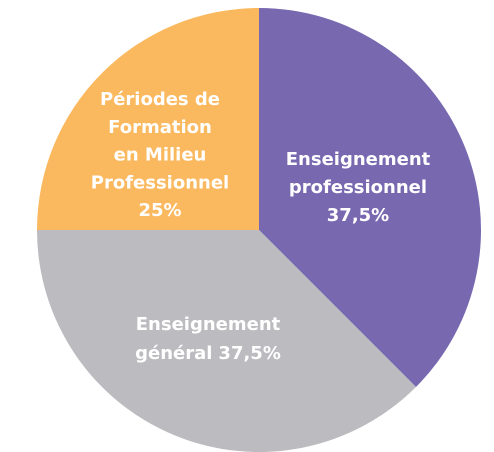 This screenshot has width=494, height=452. I want to click on label-line: général, so click(173, 353).